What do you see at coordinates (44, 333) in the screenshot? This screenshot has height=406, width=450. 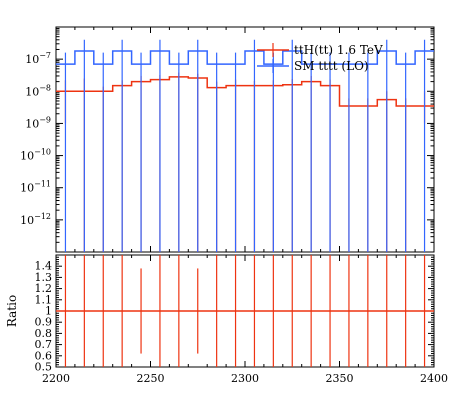 I see `ratio-y-tick-label: 0.8` at bounding box center [44, 333].